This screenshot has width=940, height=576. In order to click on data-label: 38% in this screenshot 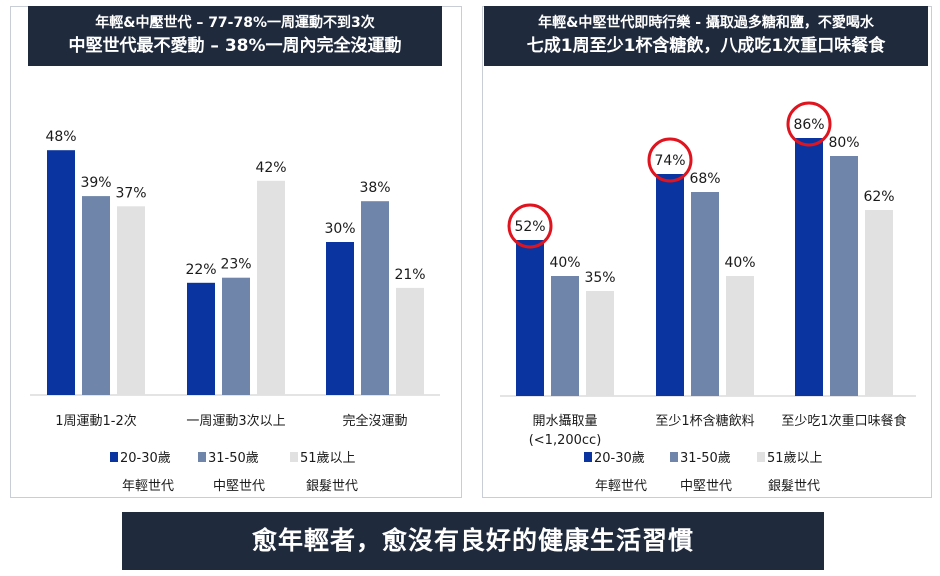, I will do `click(374, 188)`.